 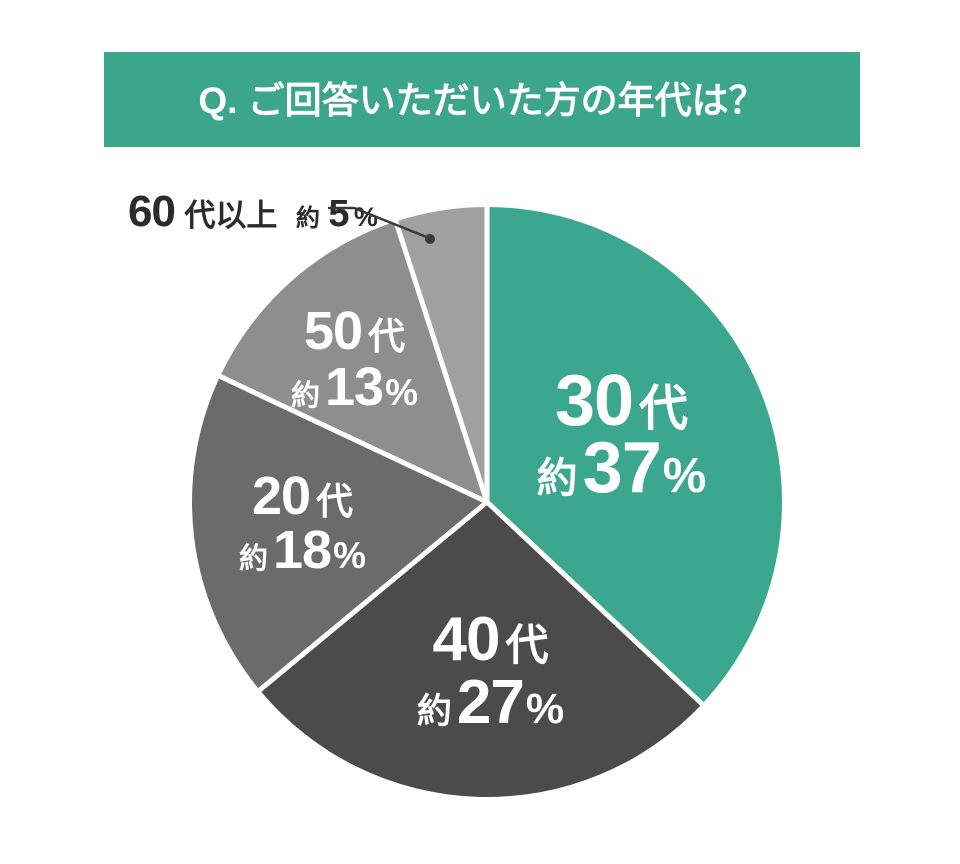 What do you see at coordinates (430, 239) in the screenshot?
I see `callout-dot` at bounding box center [430, 239].